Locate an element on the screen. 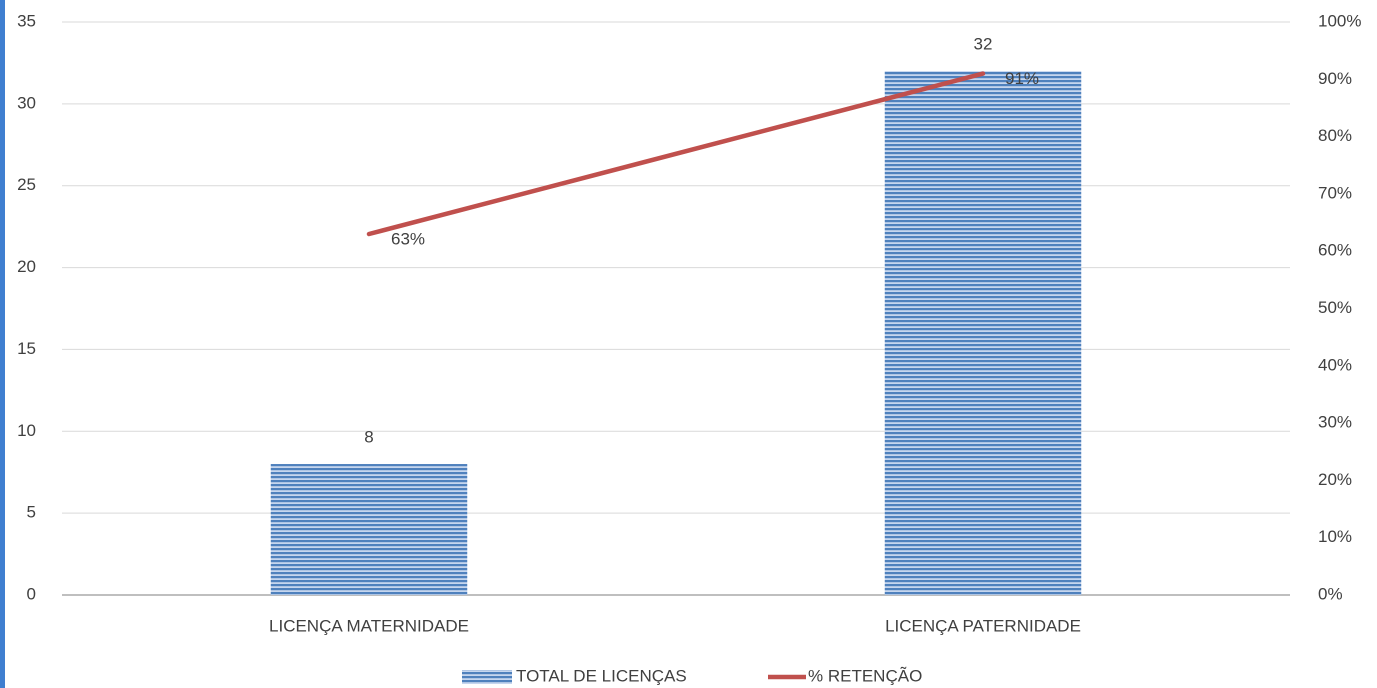 This screenshot has height=688, width=1377. y-tick-label: 5 is located at coordinates (31, 512).